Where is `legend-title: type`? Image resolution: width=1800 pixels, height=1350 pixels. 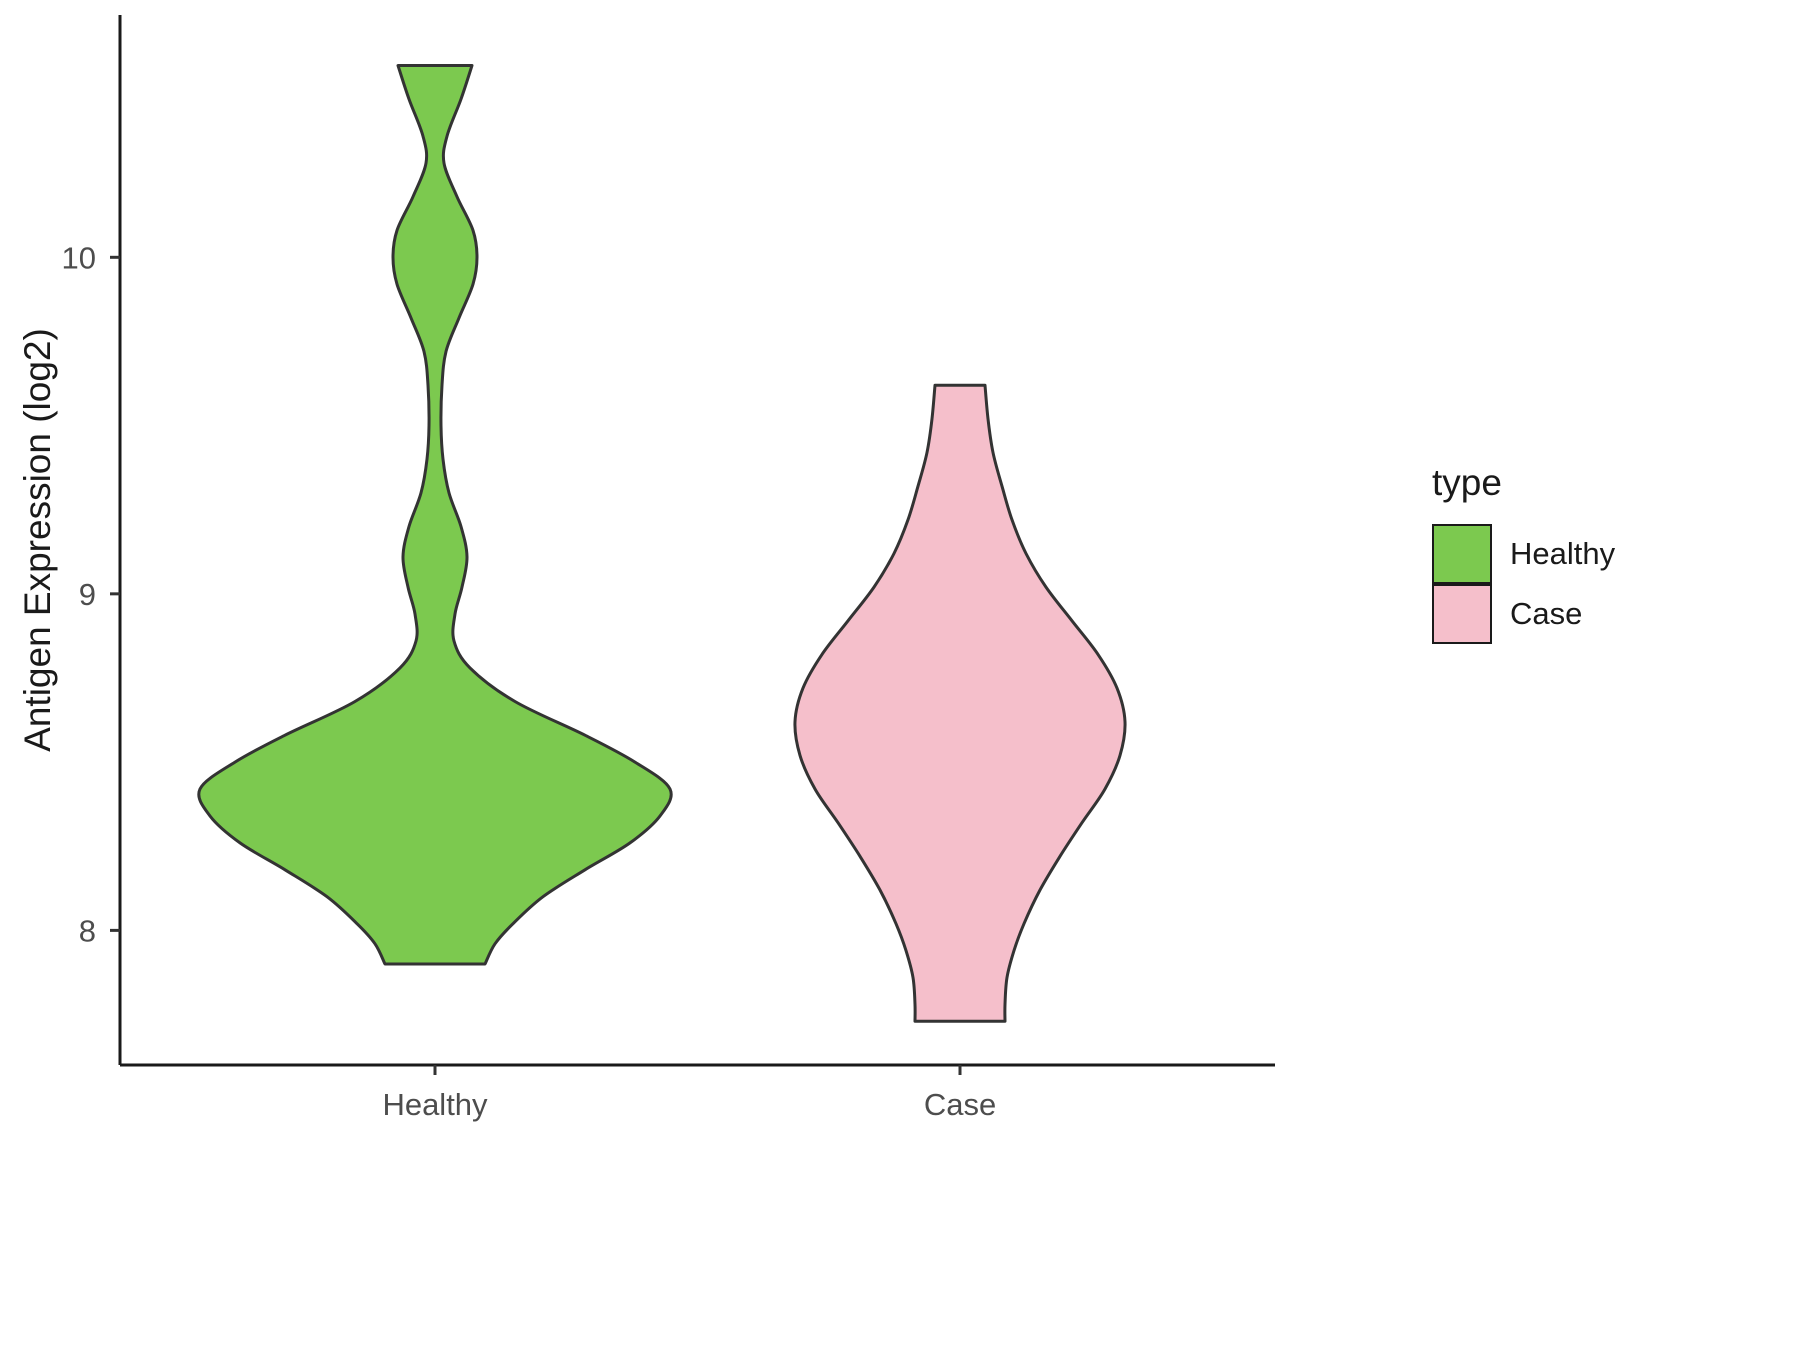 legend-title: type is located at coordinates (1467, 482).